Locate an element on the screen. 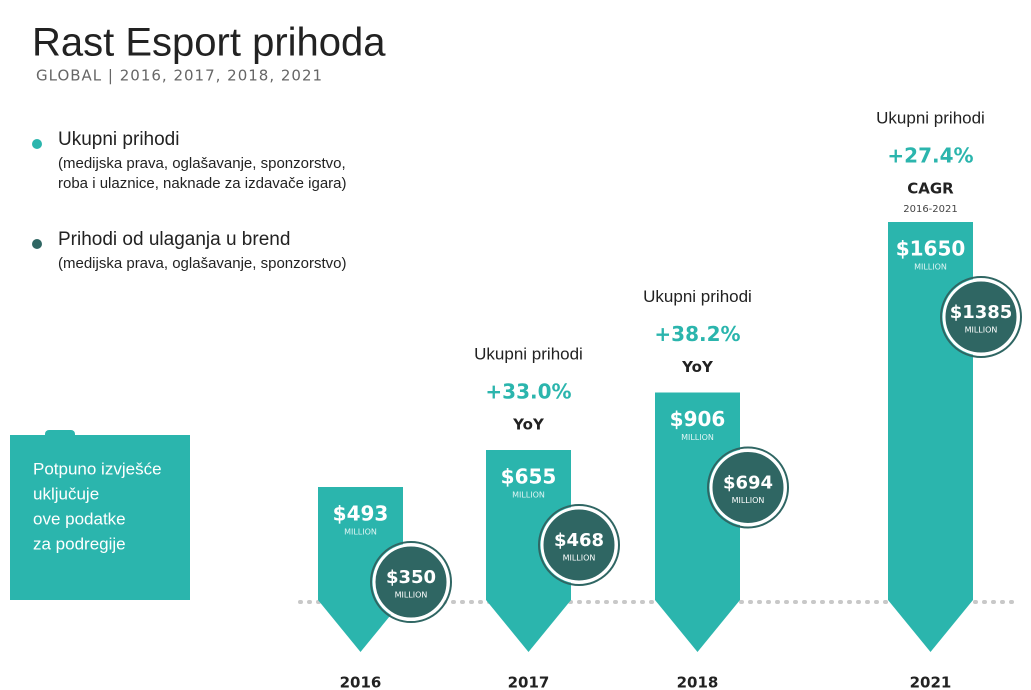  bar-value-label: $906 is located at coordinates (698, 419).